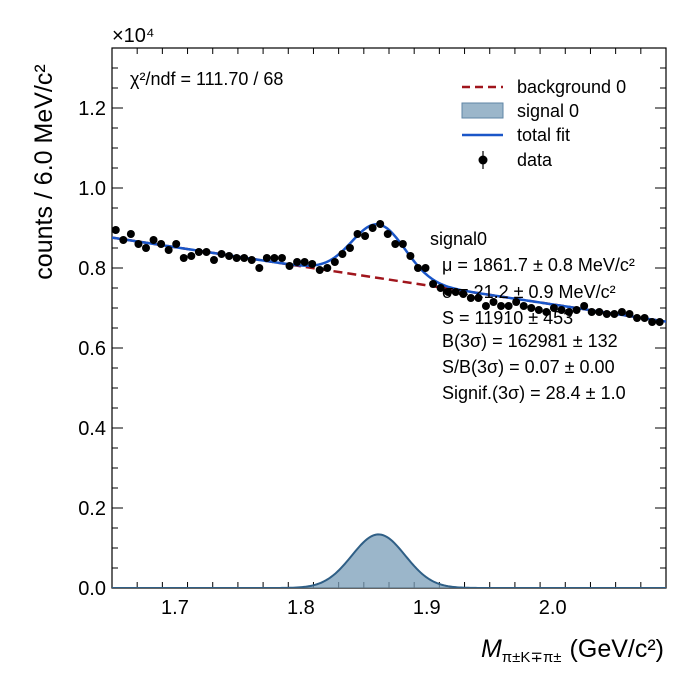 The height and width of the screenshot is (700, 700). Describe the element at coordinates (528, 367) in the screenshot. I see `fit-info-s-over-b: S/B(3σ) = 0.07 ± 0.00` at that location.